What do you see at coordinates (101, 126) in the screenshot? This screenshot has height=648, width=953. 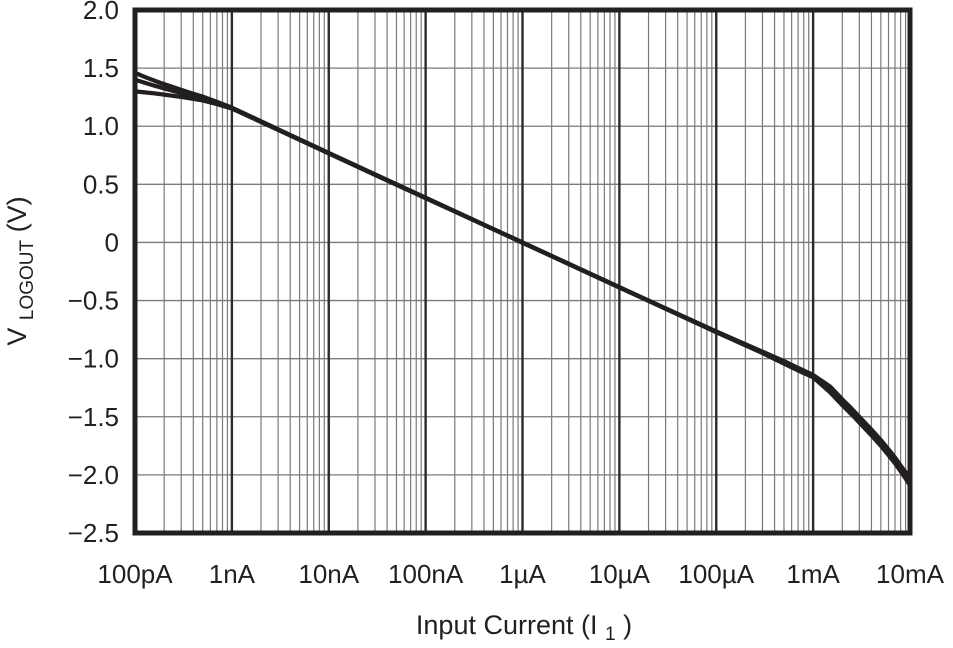 I see `y-tick-label: 1.0` at bounding box center [101, 126].